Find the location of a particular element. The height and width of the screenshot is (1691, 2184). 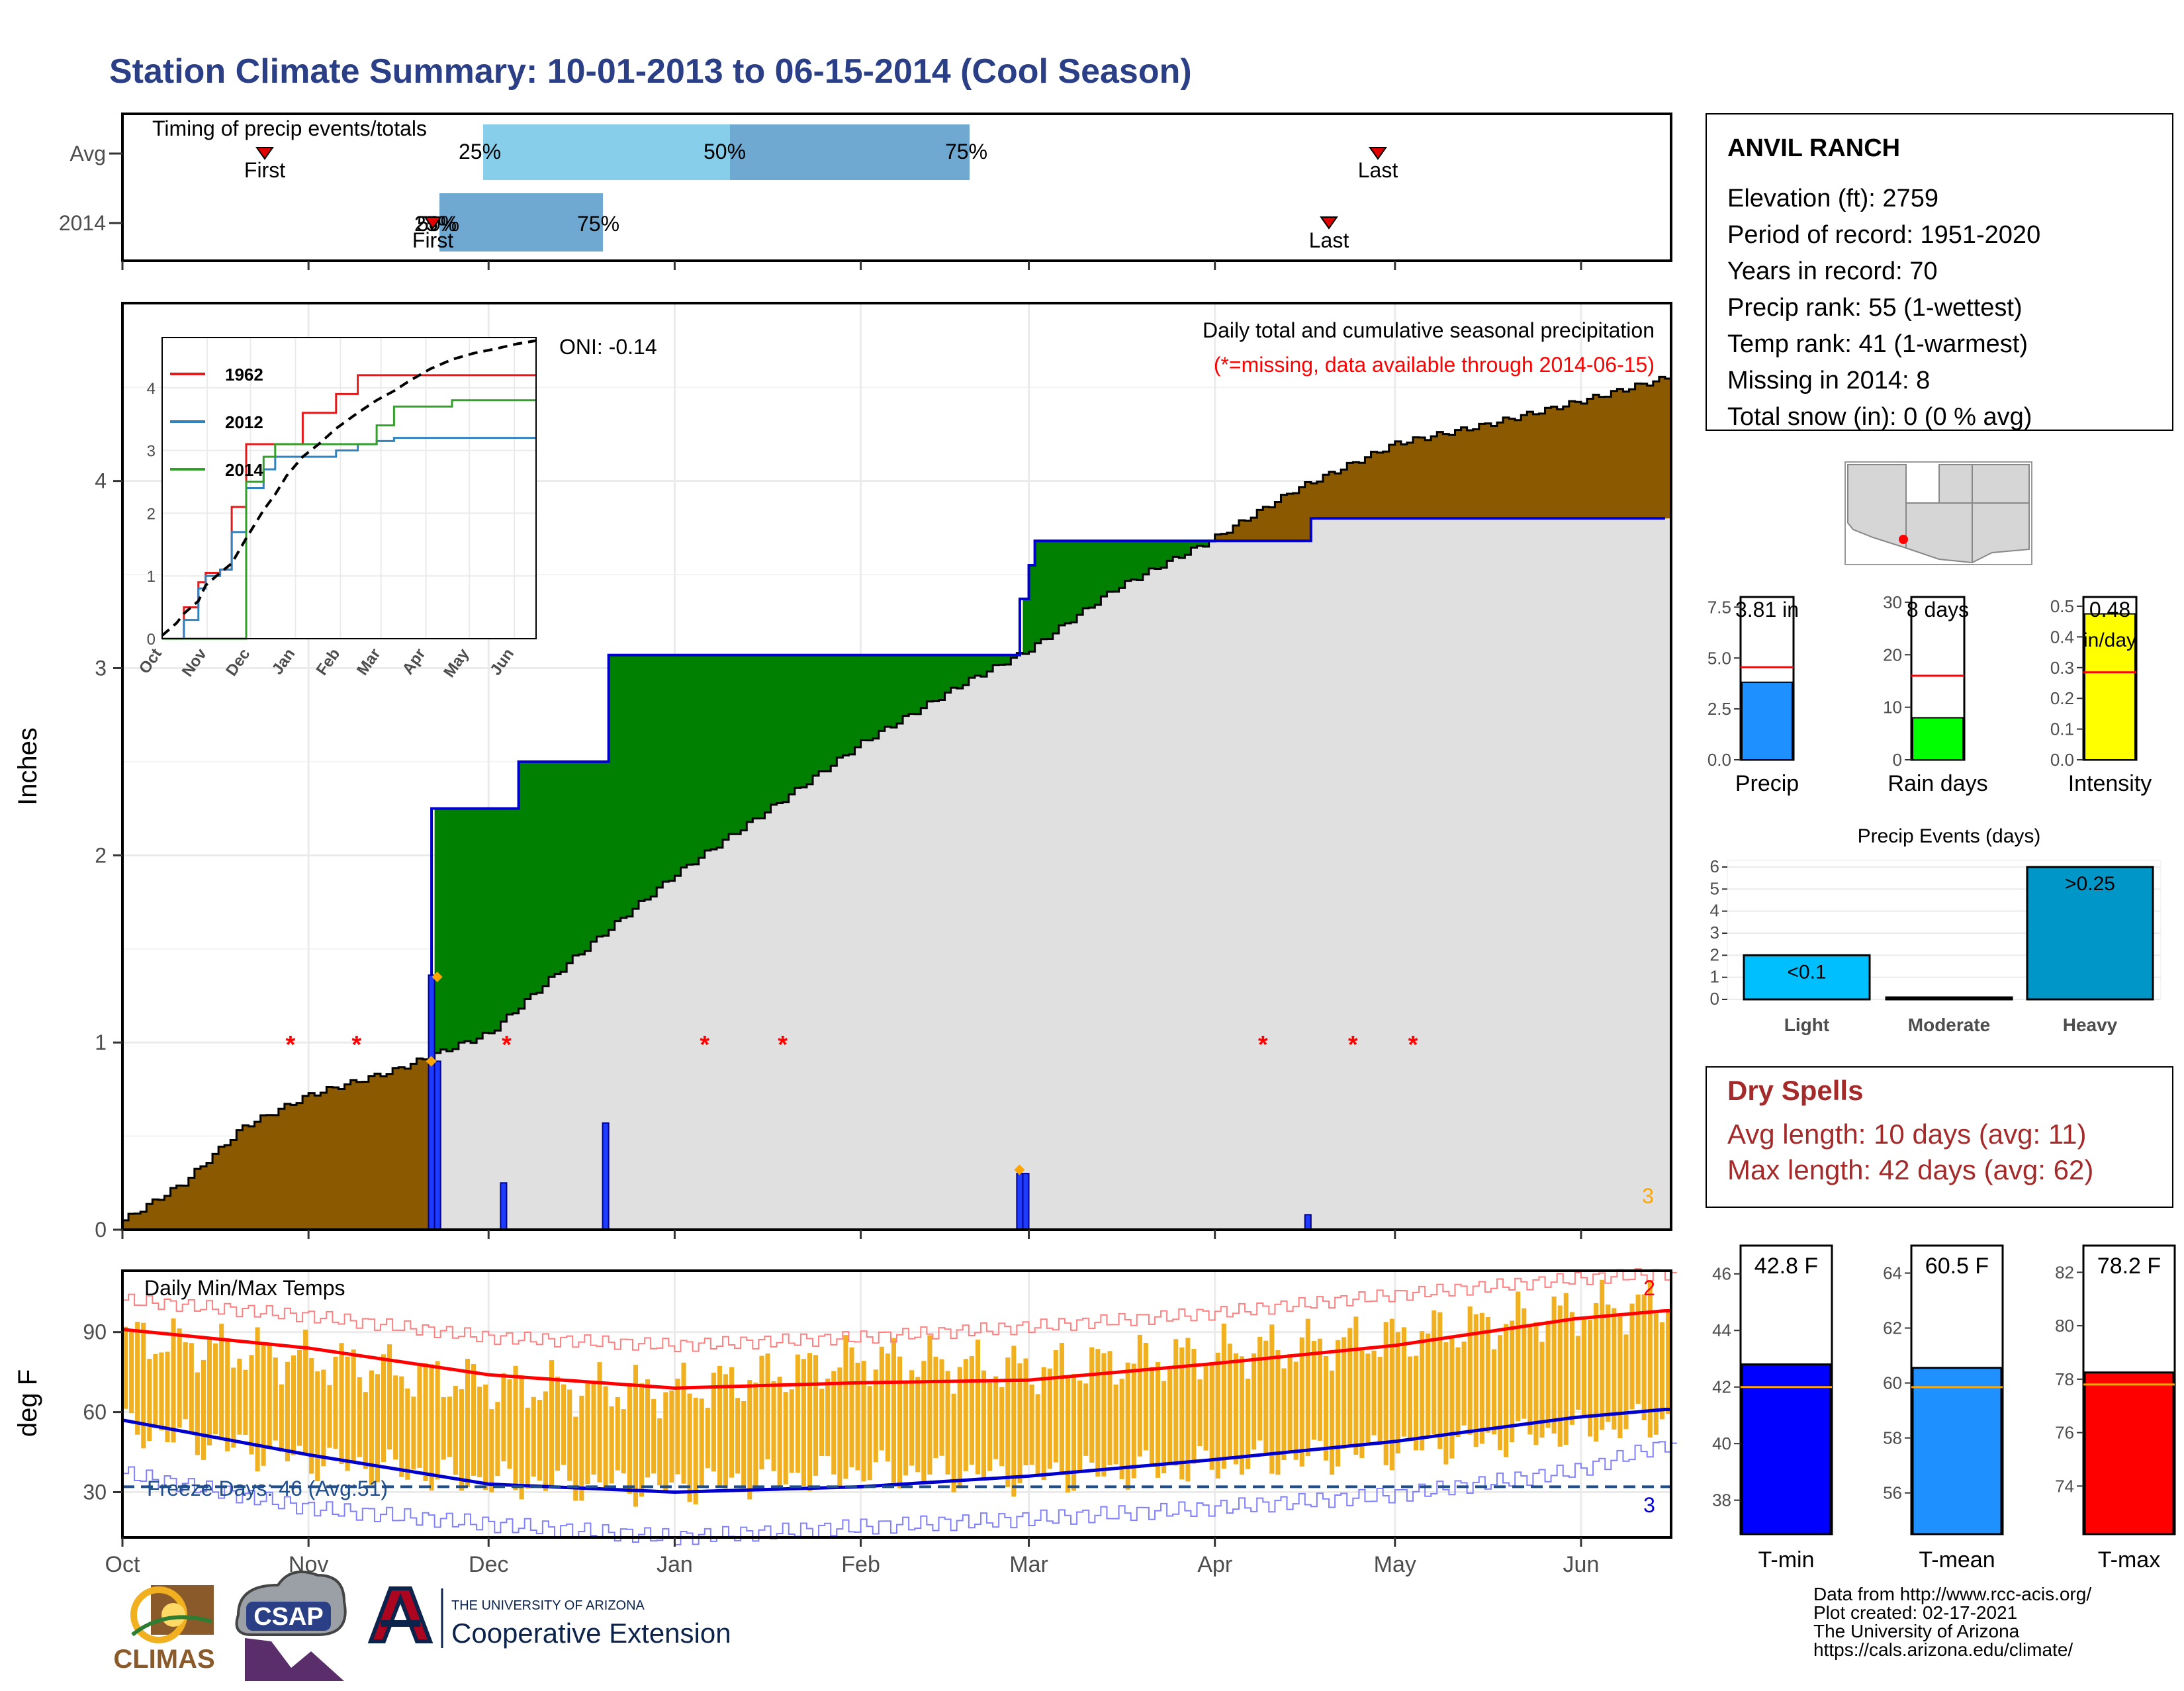

timing-2014-first-label: First is located at coordinates (432, 240).